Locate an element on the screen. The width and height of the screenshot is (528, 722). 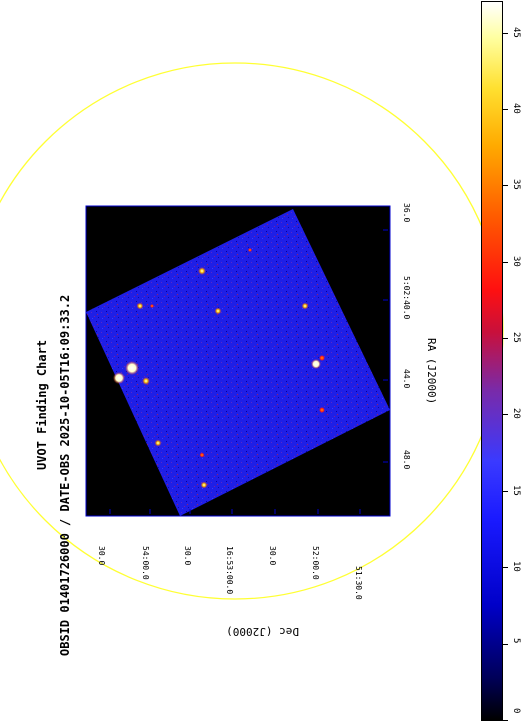
dec-tick-label: 51:30.0 is located at coordinates (358, 583).